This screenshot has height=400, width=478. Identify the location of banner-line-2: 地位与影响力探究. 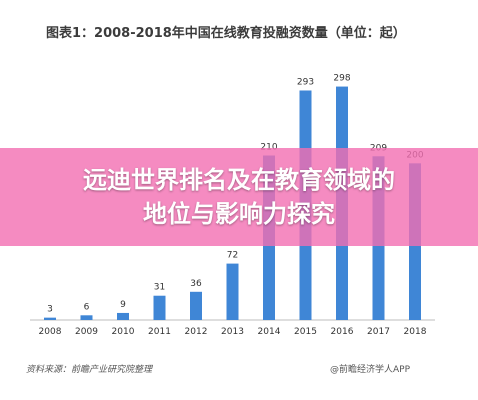
(239, 214).